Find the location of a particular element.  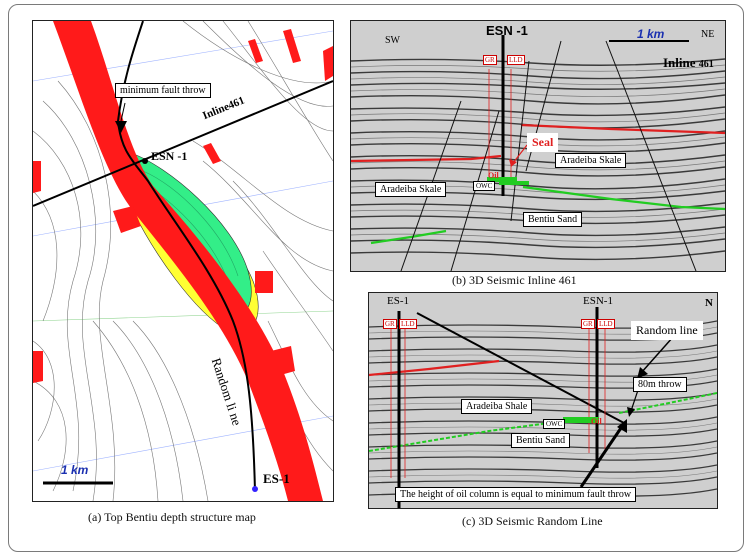

gr-label: GR is located at coordinates (490, 60).